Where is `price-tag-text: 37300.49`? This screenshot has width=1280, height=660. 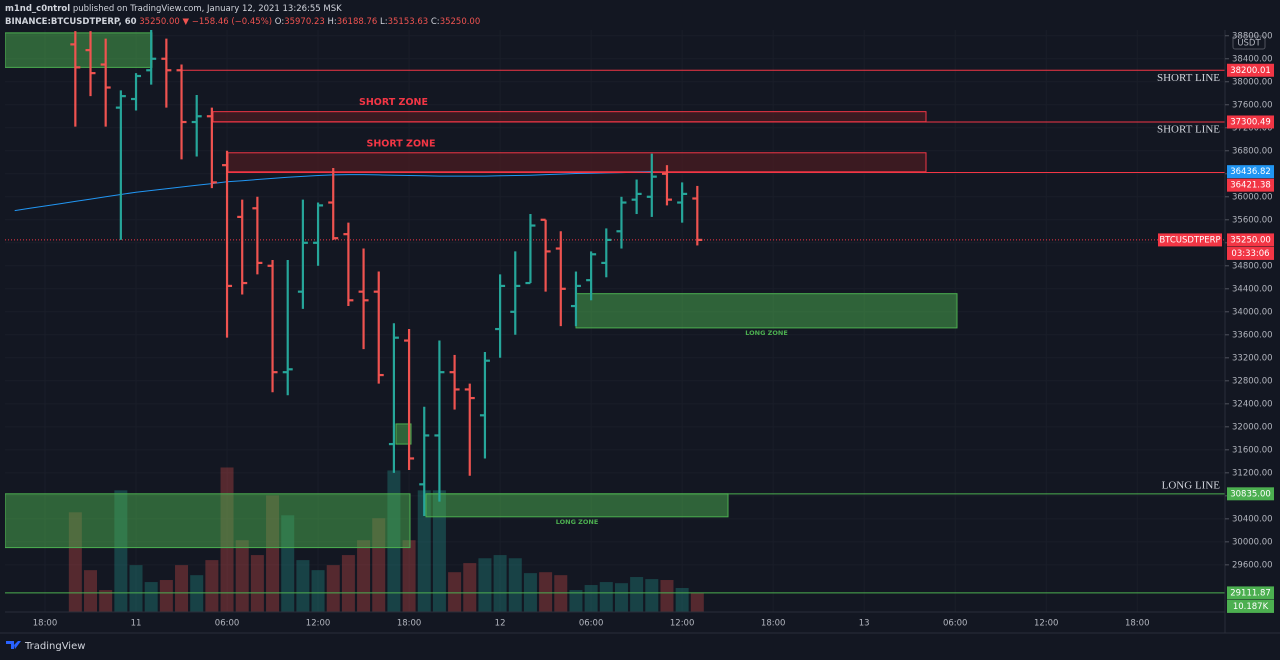 price-tag-text: 37300.49 is located at coordinates (1250, 122).